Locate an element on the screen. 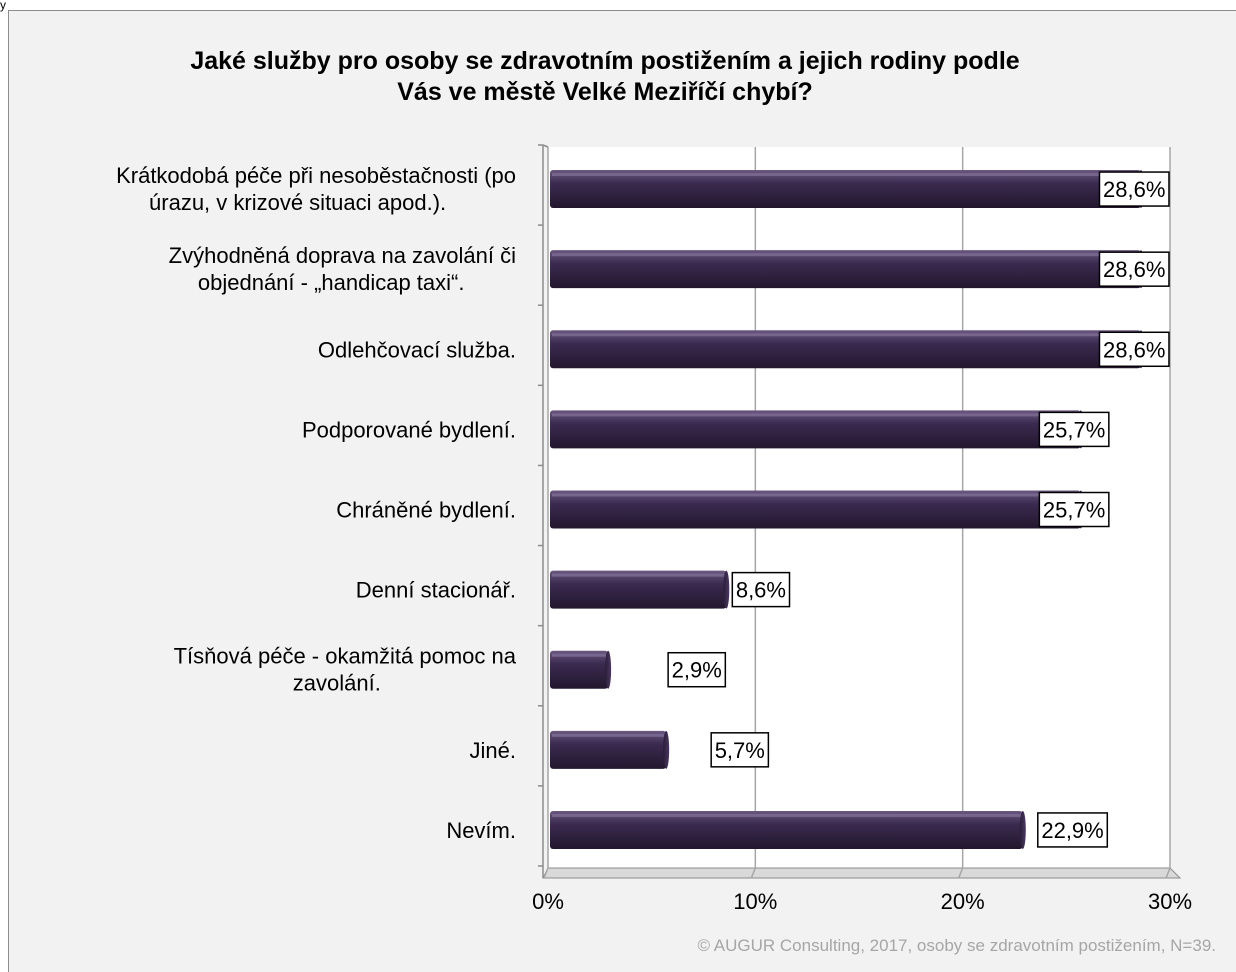 Image resolution: width=1236 pixels, height=972 pixels. category-label: Denní stacionář. is located at coordinates (436, 590).